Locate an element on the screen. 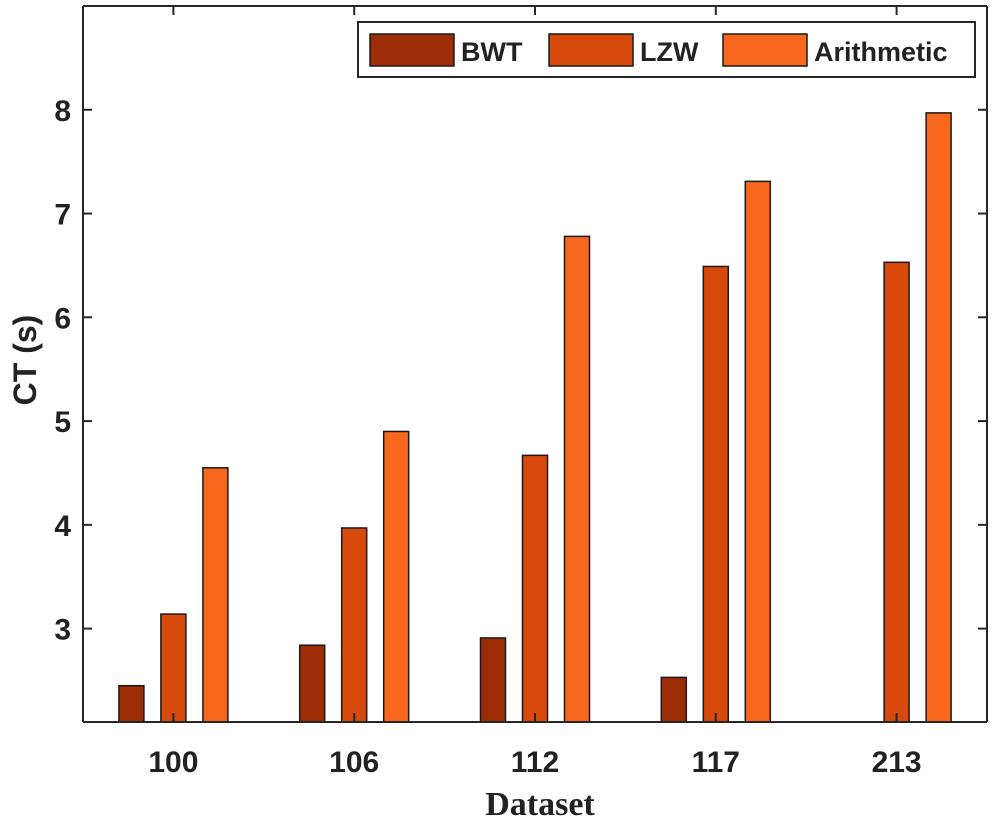  y-tick-label: 3 is located at coordinates (62, 630).